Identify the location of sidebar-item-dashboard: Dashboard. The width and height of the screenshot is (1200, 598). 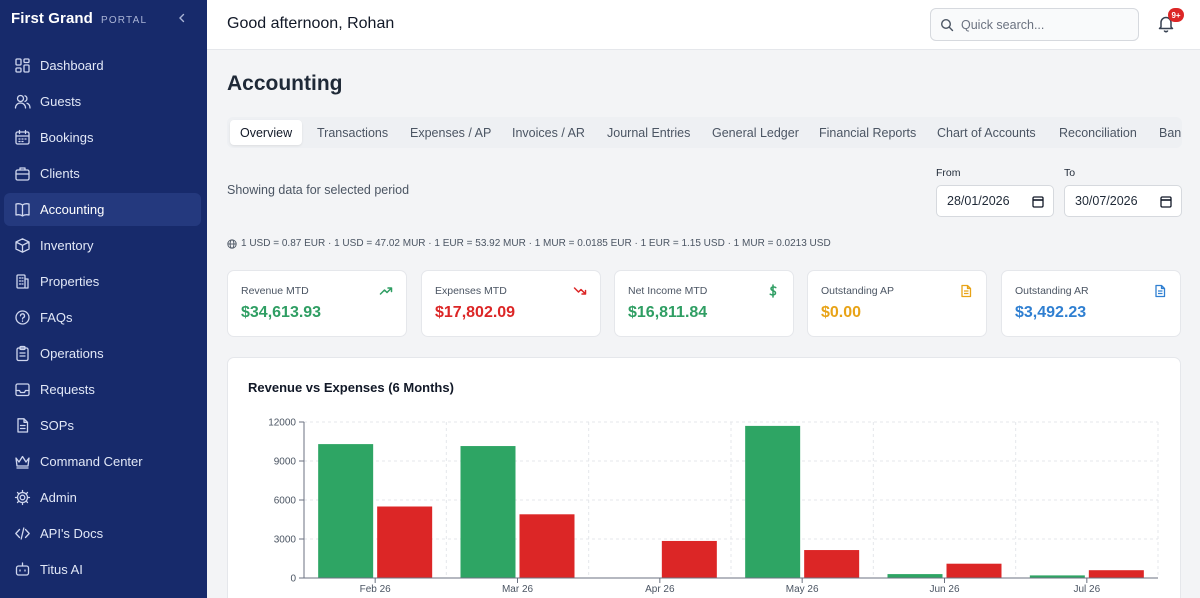
(102, 65).